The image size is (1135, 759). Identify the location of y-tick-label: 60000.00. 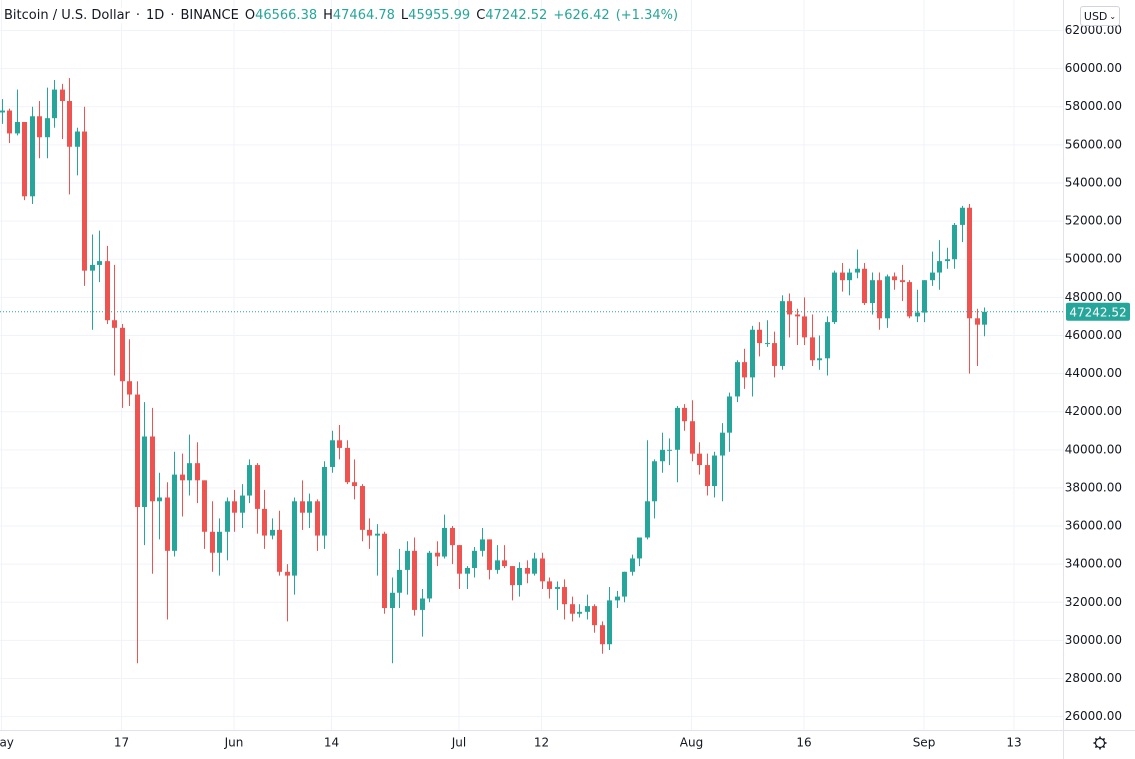
(1093, 68).